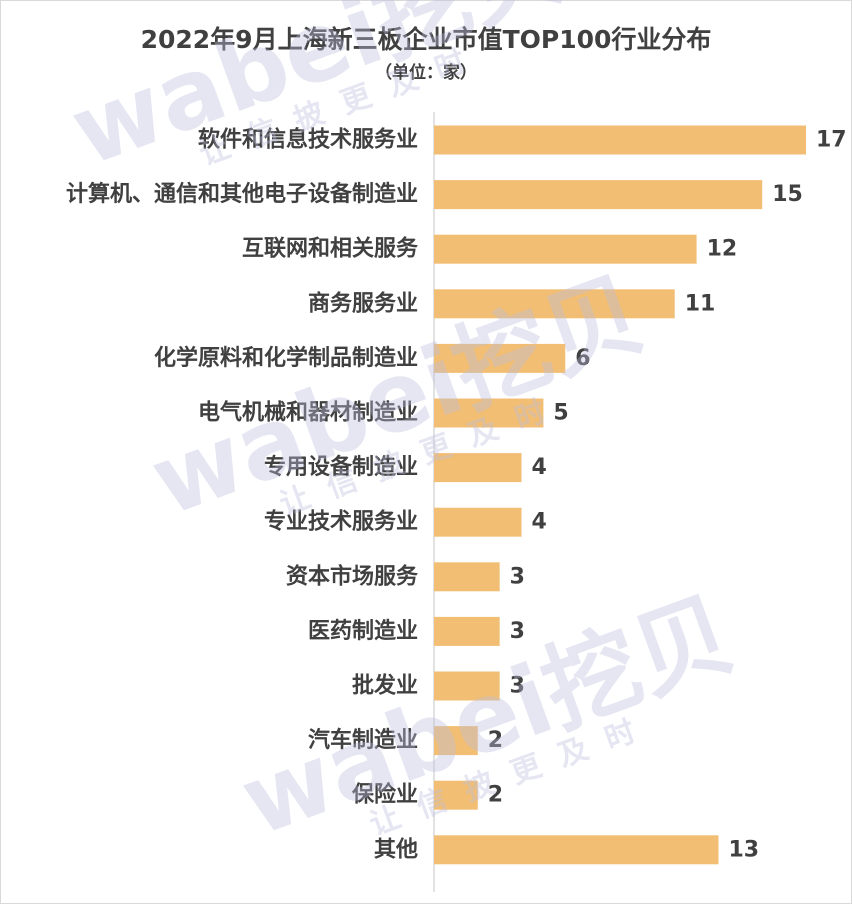  I want to click on category-label: 电气机械和器材制造业, so click(308, 413).